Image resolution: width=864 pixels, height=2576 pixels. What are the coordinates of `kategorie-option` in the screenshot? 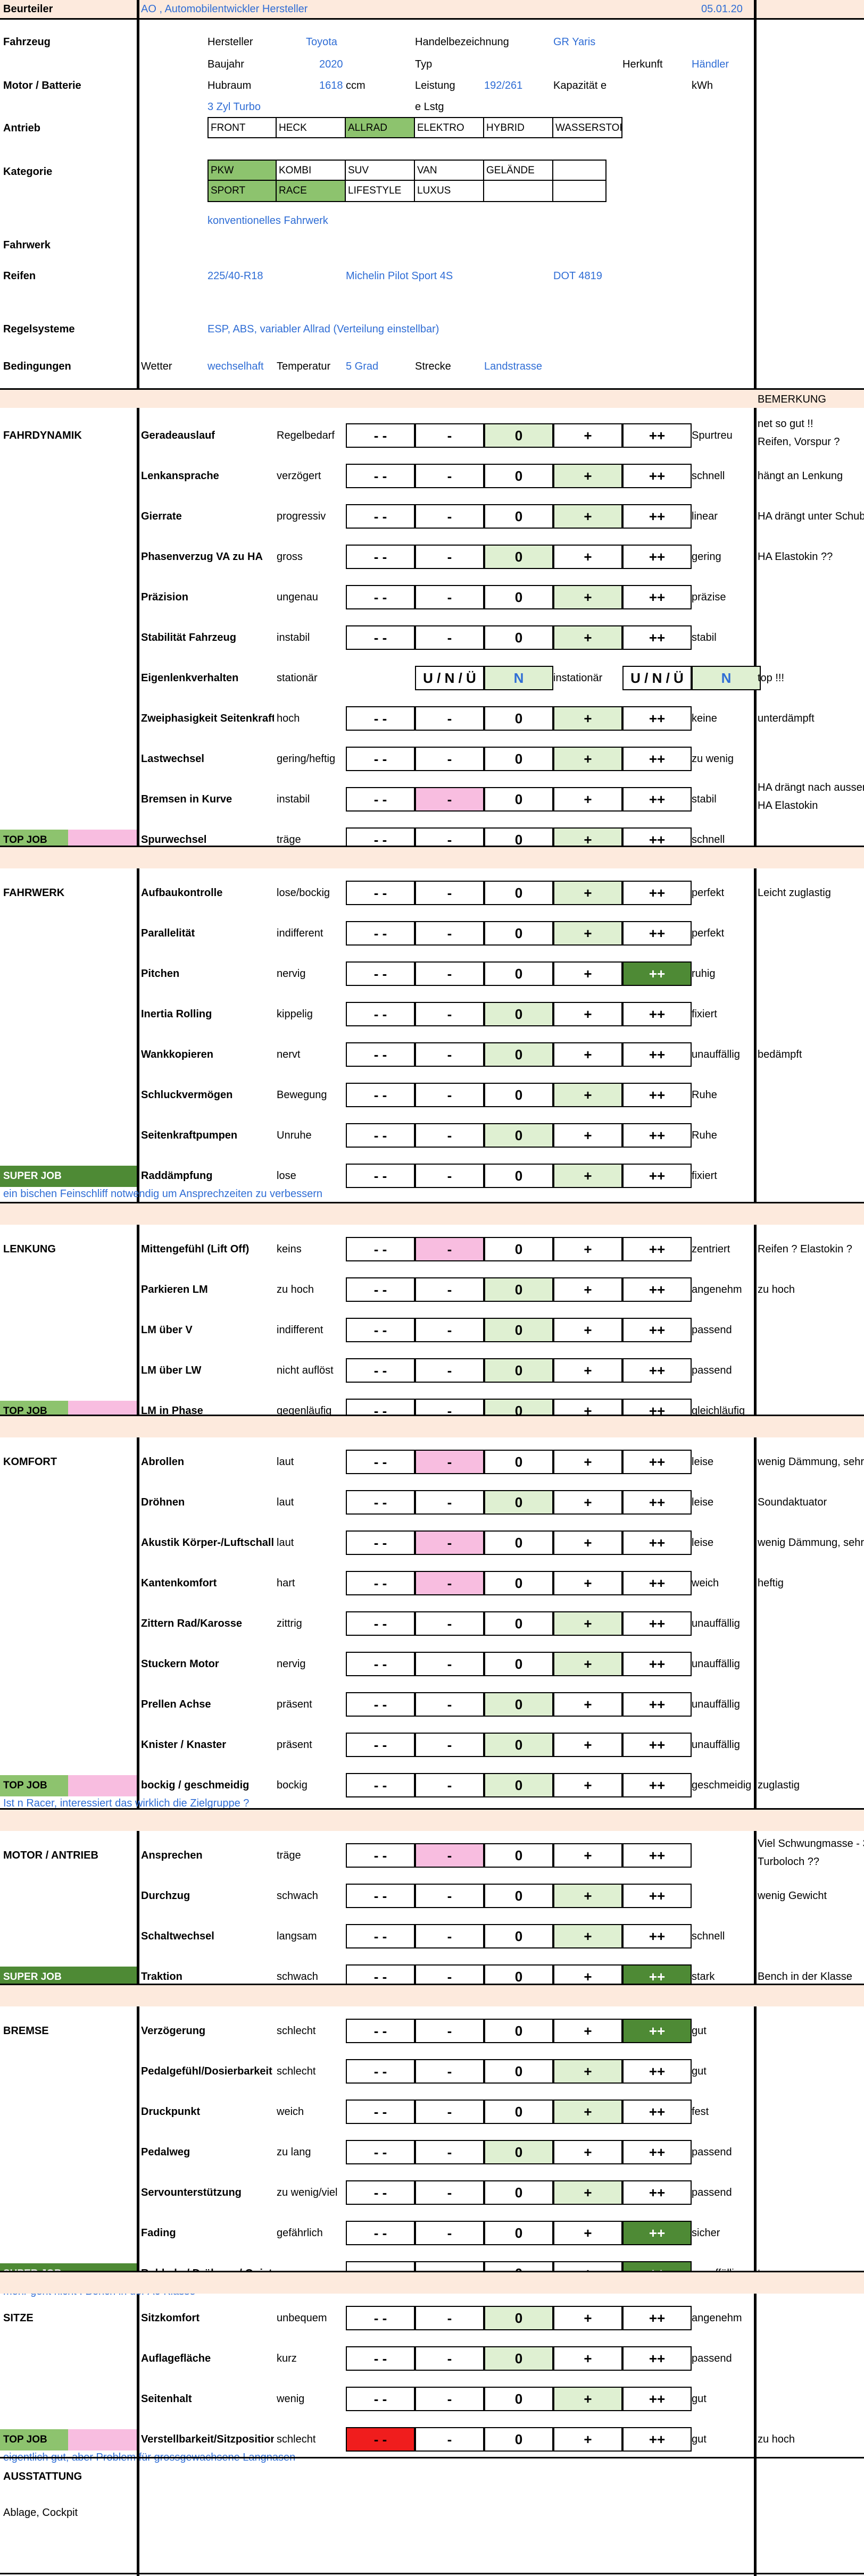 It's located at (580, 170).